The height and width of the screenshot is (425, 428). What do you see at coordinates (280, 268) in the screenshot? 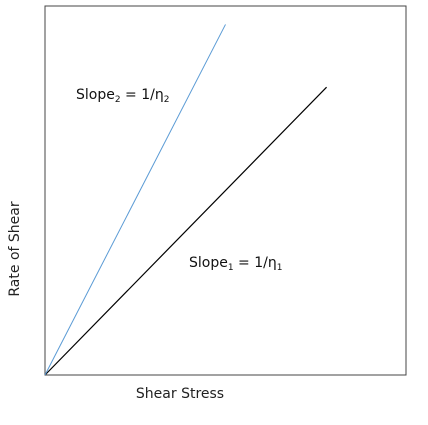
I see `slope-1-eta-subscript: 1` at bounding box center [280, 268].